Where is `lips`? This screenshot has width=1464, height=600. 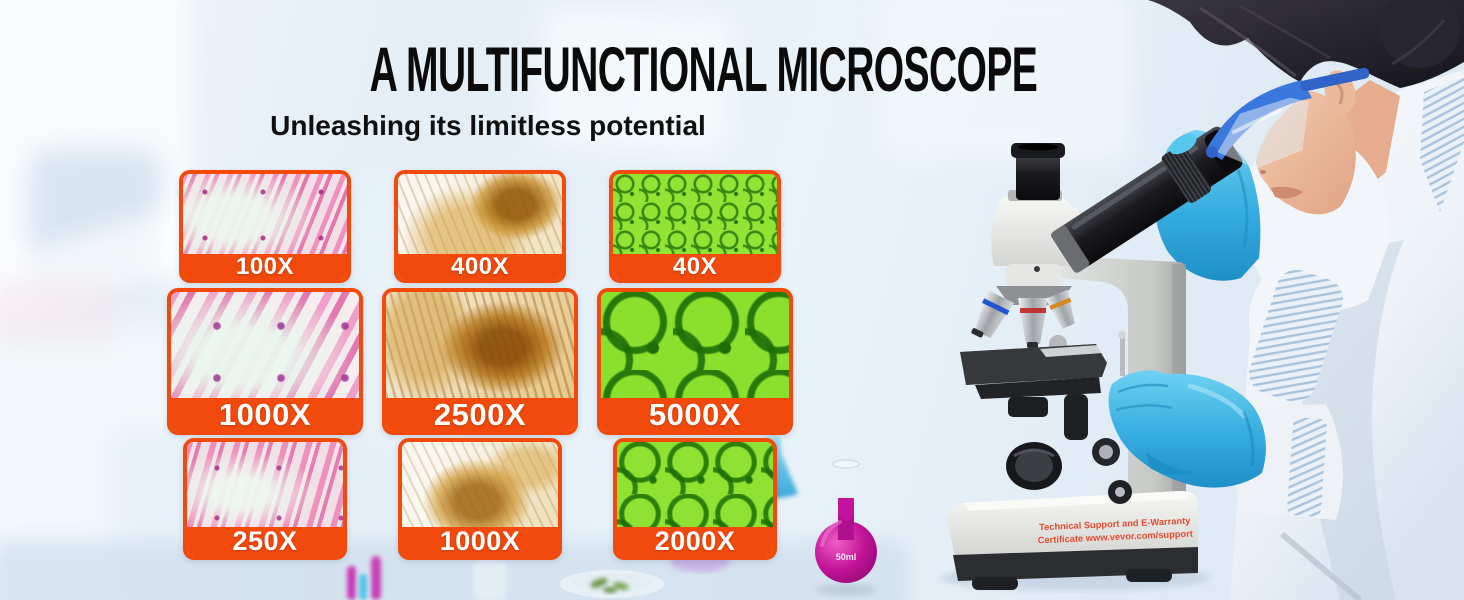 lips is located at coordinates (1287, 192).